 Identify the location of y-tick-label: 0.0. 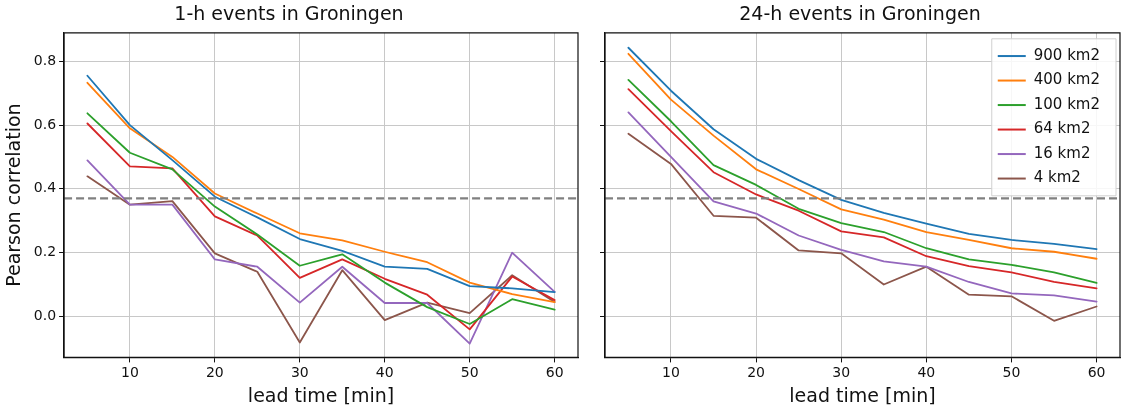
(45, 314).